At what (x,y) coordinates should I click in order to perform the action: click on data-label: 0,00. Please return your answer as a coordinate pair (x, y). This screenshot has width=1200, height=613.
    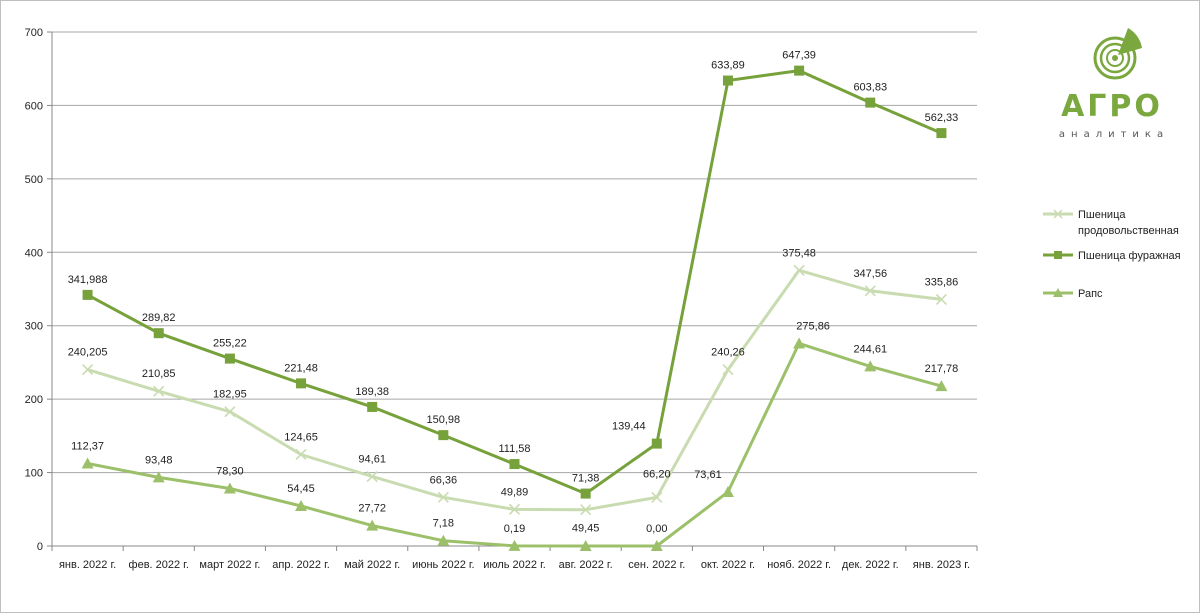
    Looking at the image, I should click on (656, 529).